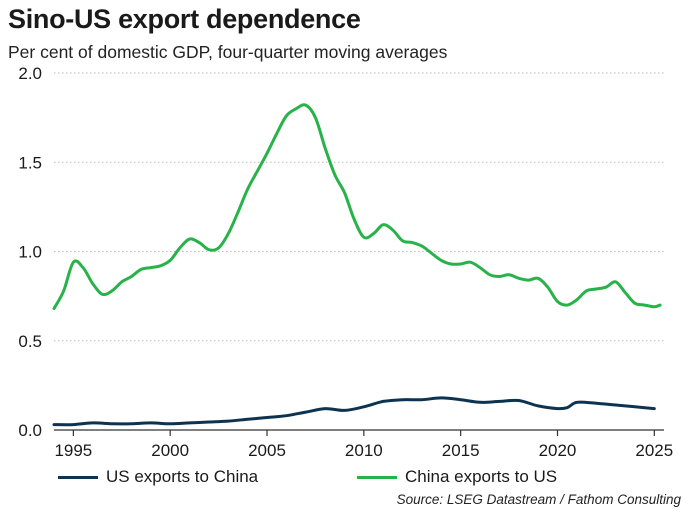 This screenshot has height=518, width=689. I want to click on chart-title: Sino-US export dependence, so click(184, 19).